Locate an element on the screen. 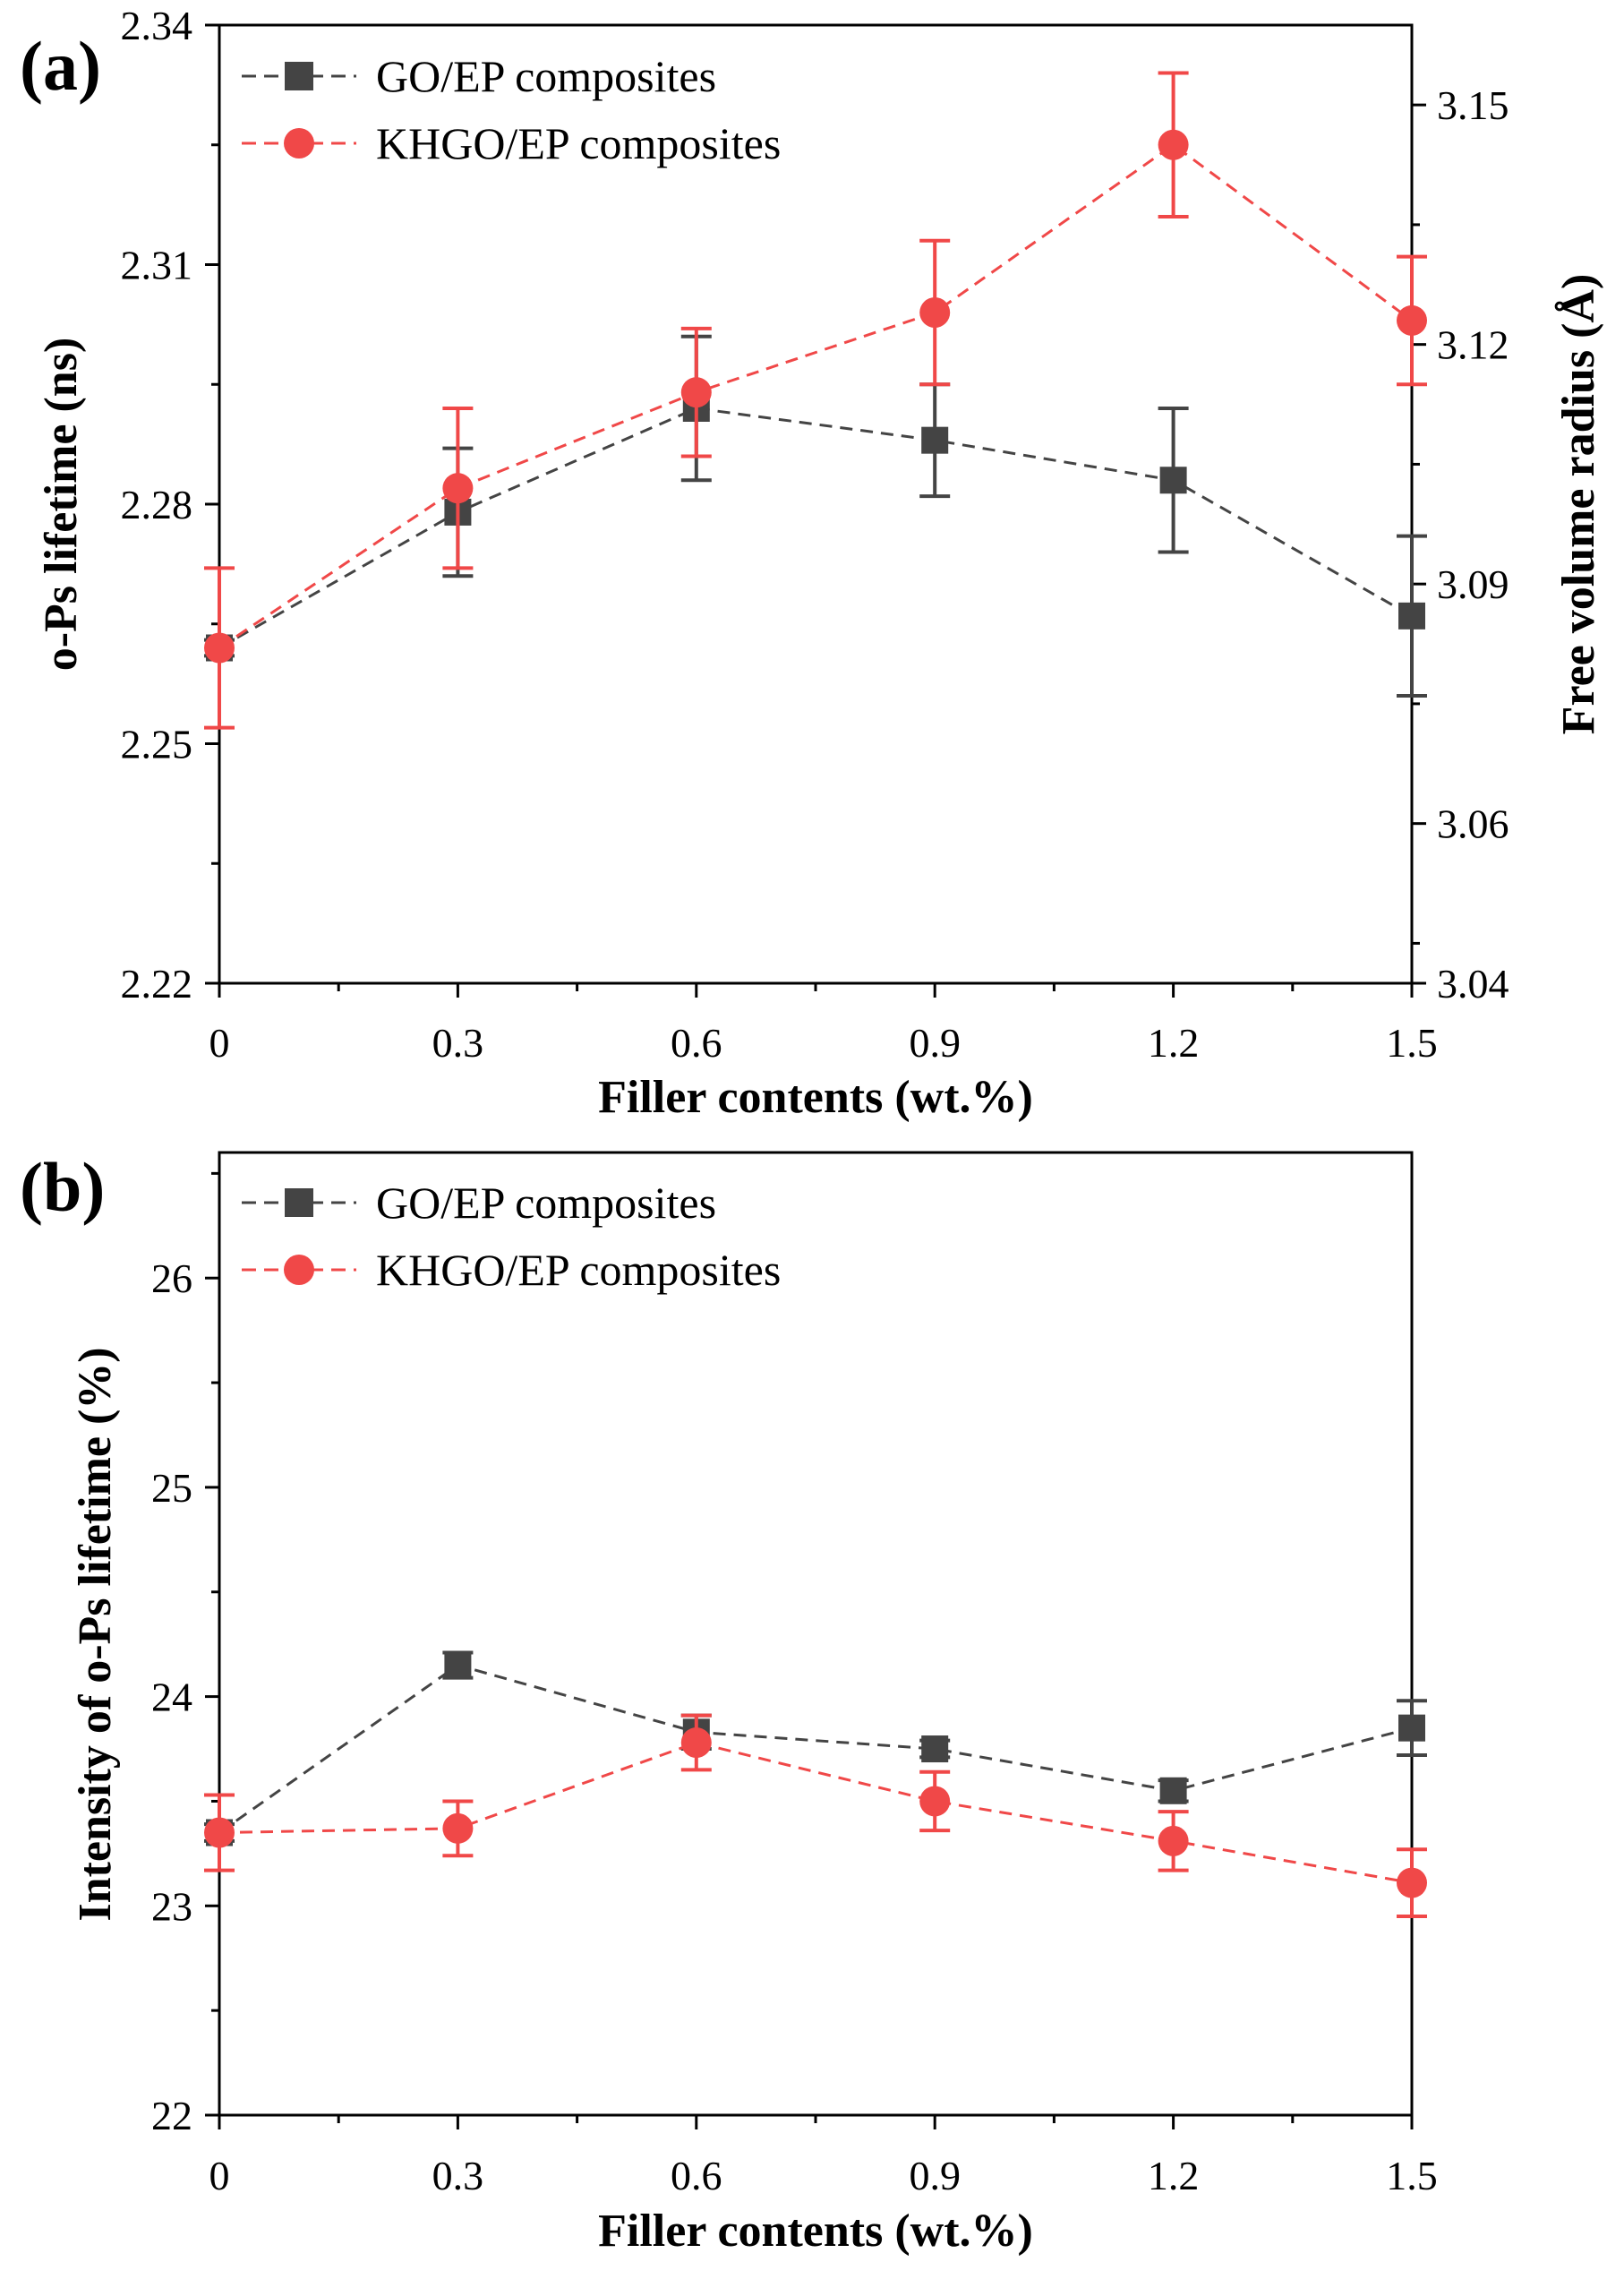 The image size is (1624, 2279). panel-b-y-tick-label: 23 is located at coordinates (171, 1906).